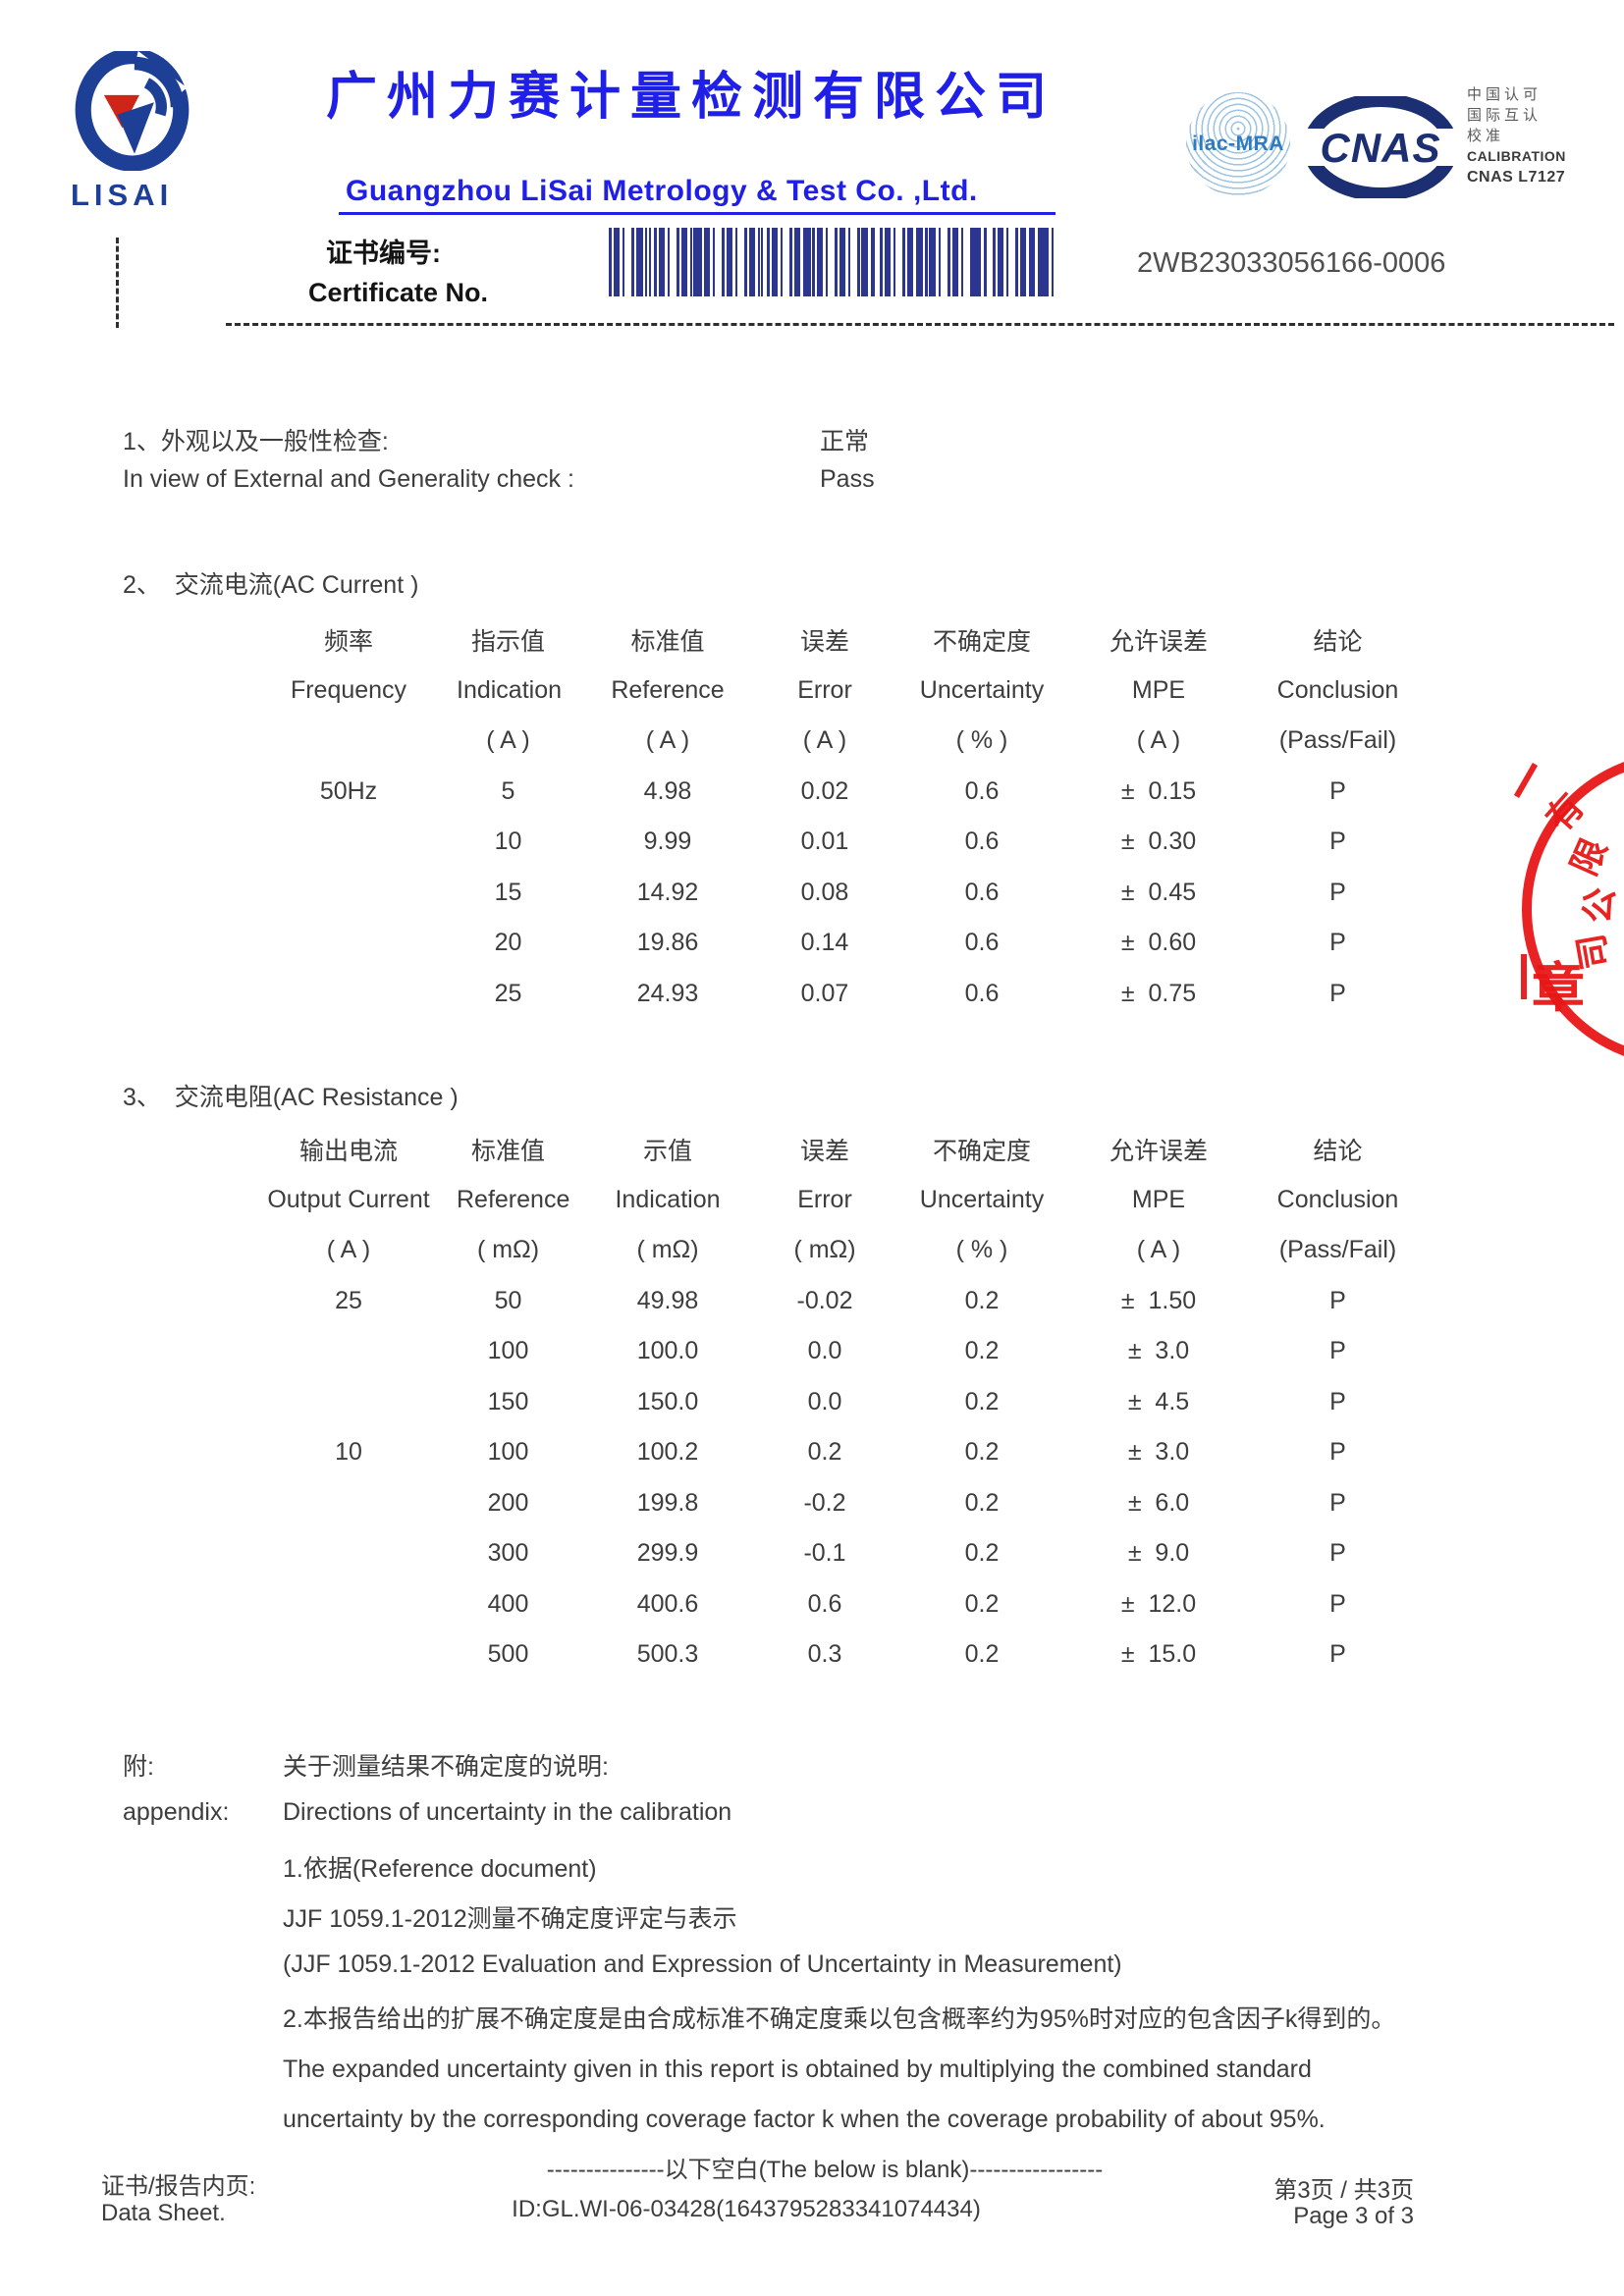 Image resolution: width=1624 pixels, height=2296 pixels. Describe the element at coordinates (920, 324) in the screenshot. I see `separator-dashed-line` at that location.